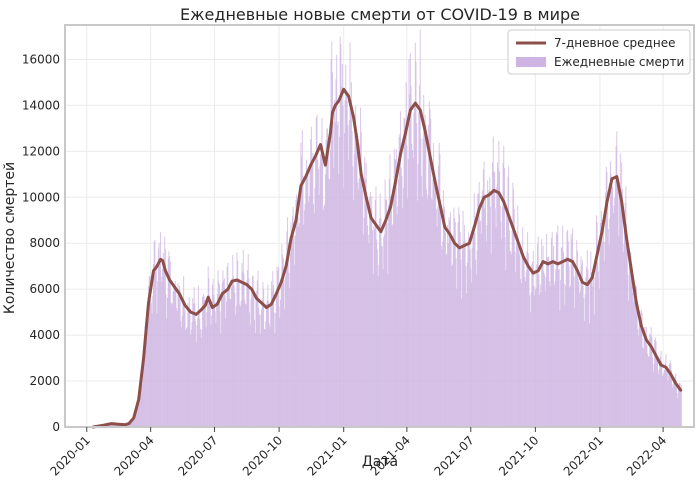 The image size is (700, 496). What do you see at coordinates (531, 62) in the screenshot?
I see `legend-bar-swatch` at bounding box center [531, 62].